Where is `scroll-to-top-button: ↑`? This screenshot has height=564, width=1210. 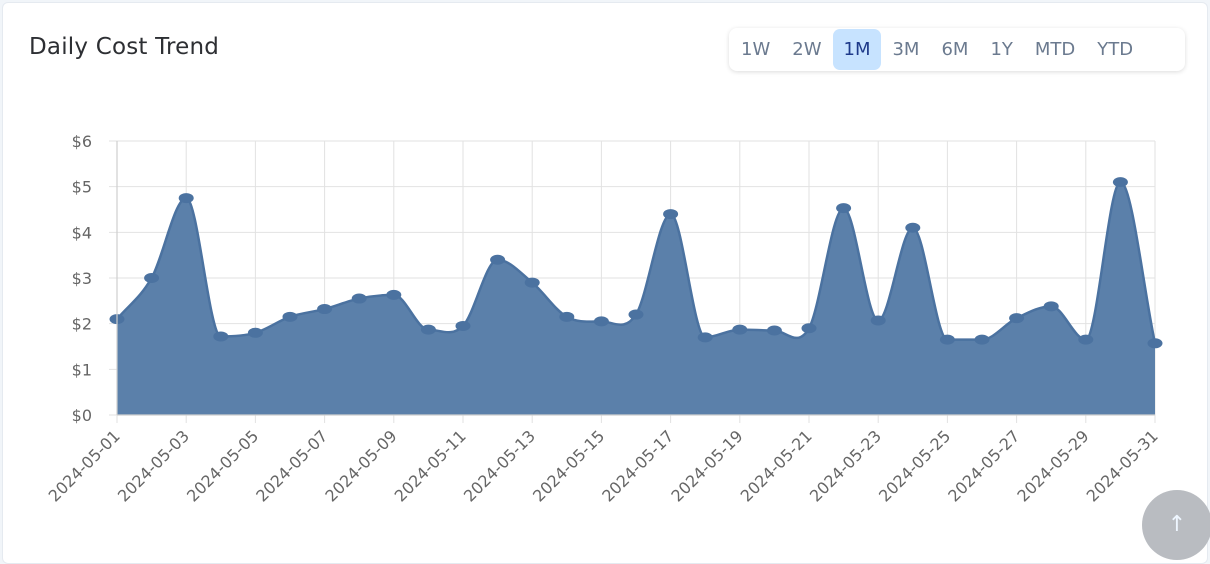
scroll-to-top-button: ↑ is located at coordinates (1176, 525).